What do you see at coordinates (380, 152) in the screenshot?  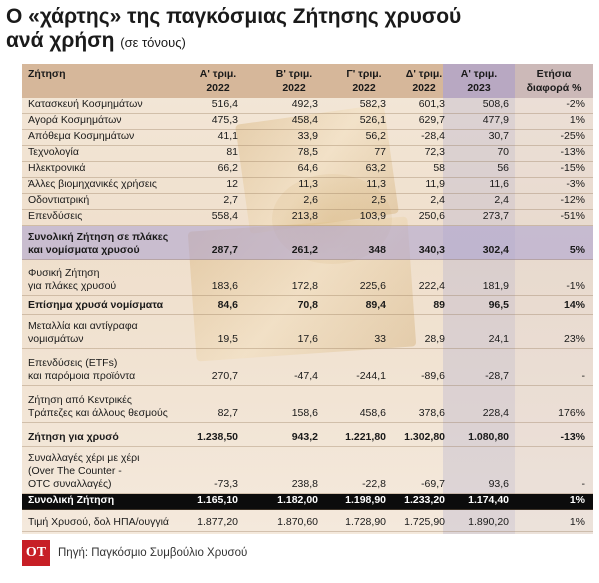 I see `cell-q3-2022: 77` at bounding box center [380, 152].